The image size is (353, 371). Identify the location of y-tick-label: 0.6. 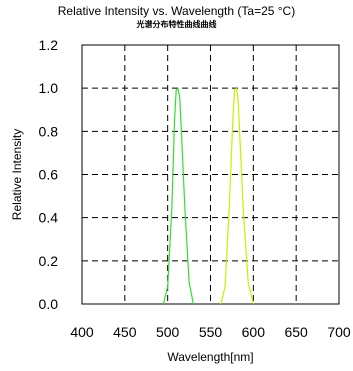
(49, 175).